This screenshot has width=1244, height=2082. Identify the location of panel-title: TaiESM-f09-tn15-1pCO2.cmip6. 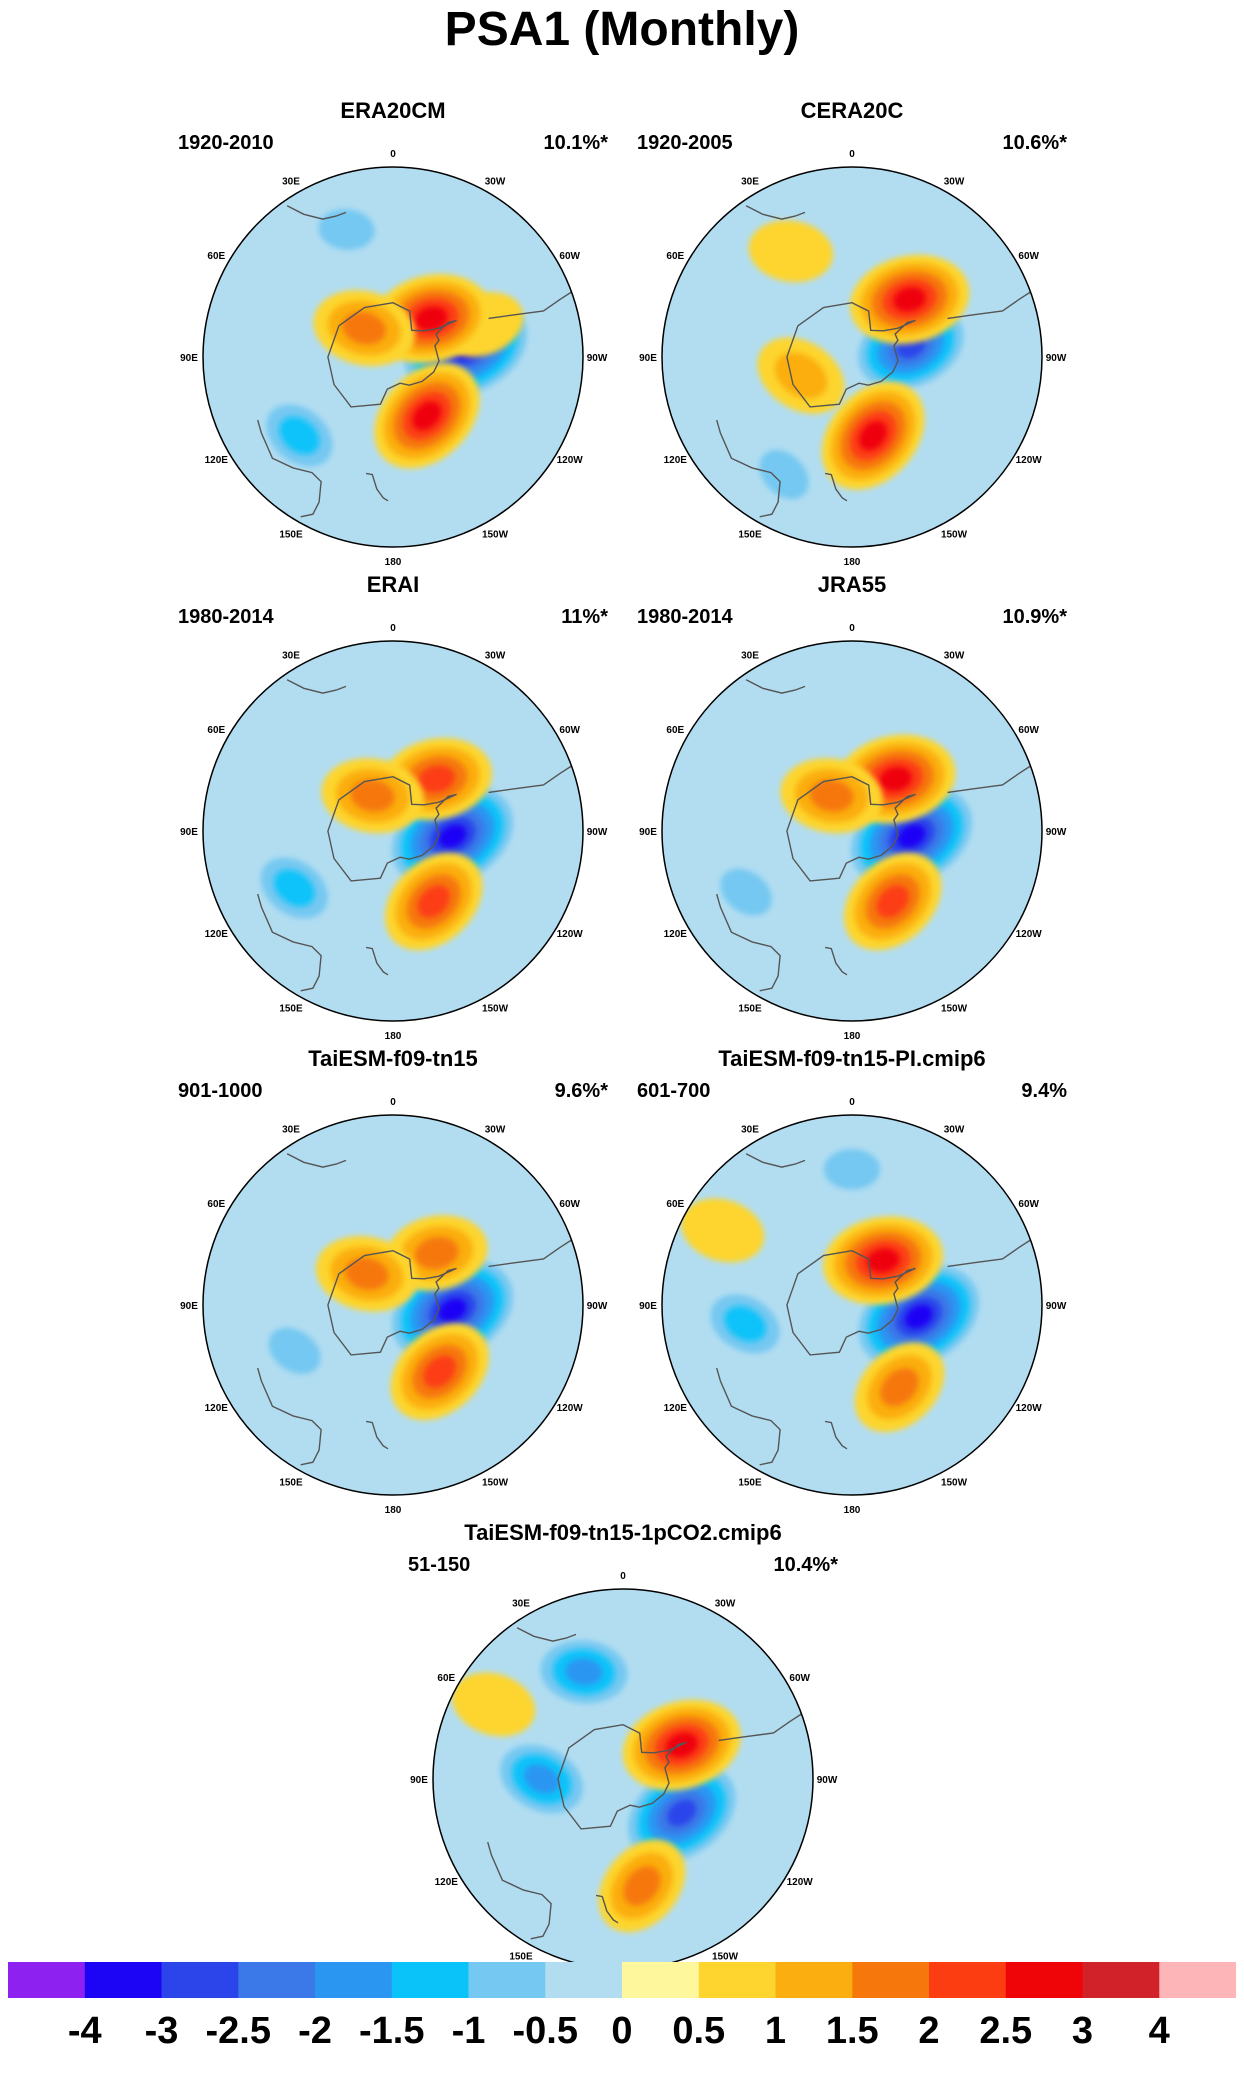
(623, 1532).